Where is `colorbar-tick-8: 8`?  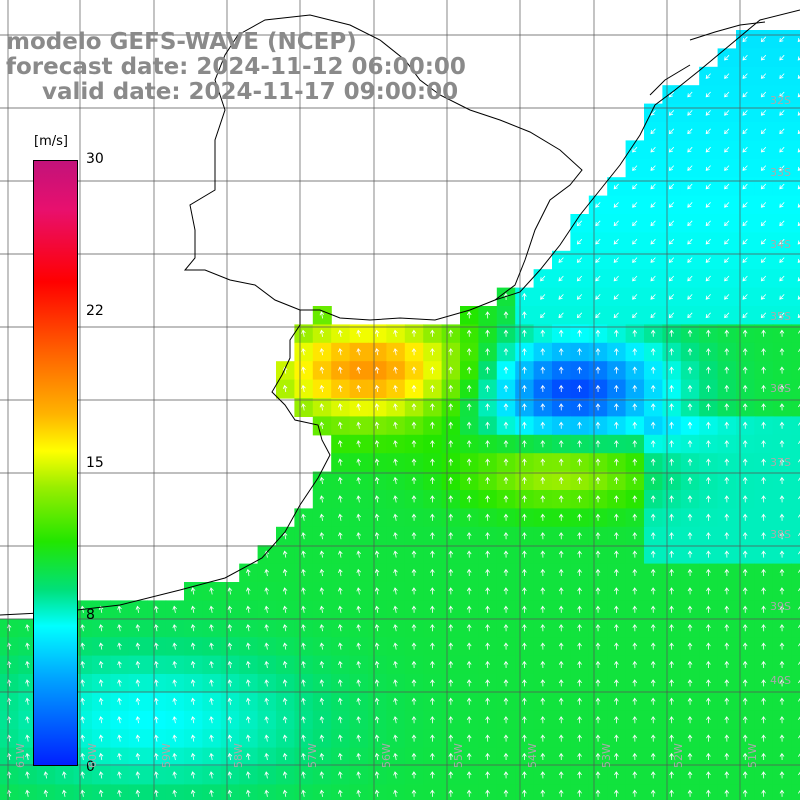 colorbar-tick-8: 8 is located at coordinates (90, 615).